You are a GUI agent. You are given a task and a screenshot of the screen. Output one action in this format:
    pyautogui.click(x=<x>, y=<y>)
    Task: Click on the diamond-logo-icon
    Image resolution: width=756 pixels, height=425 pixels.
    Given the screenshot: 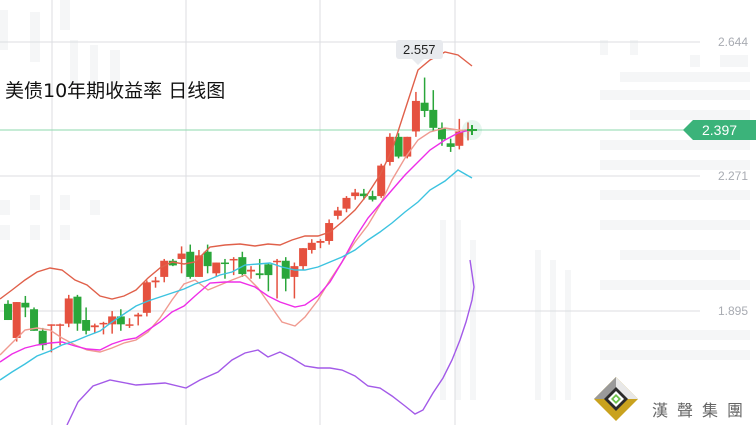 What is the action you would take?
    pyautogui.click(x=616, y=399)
    